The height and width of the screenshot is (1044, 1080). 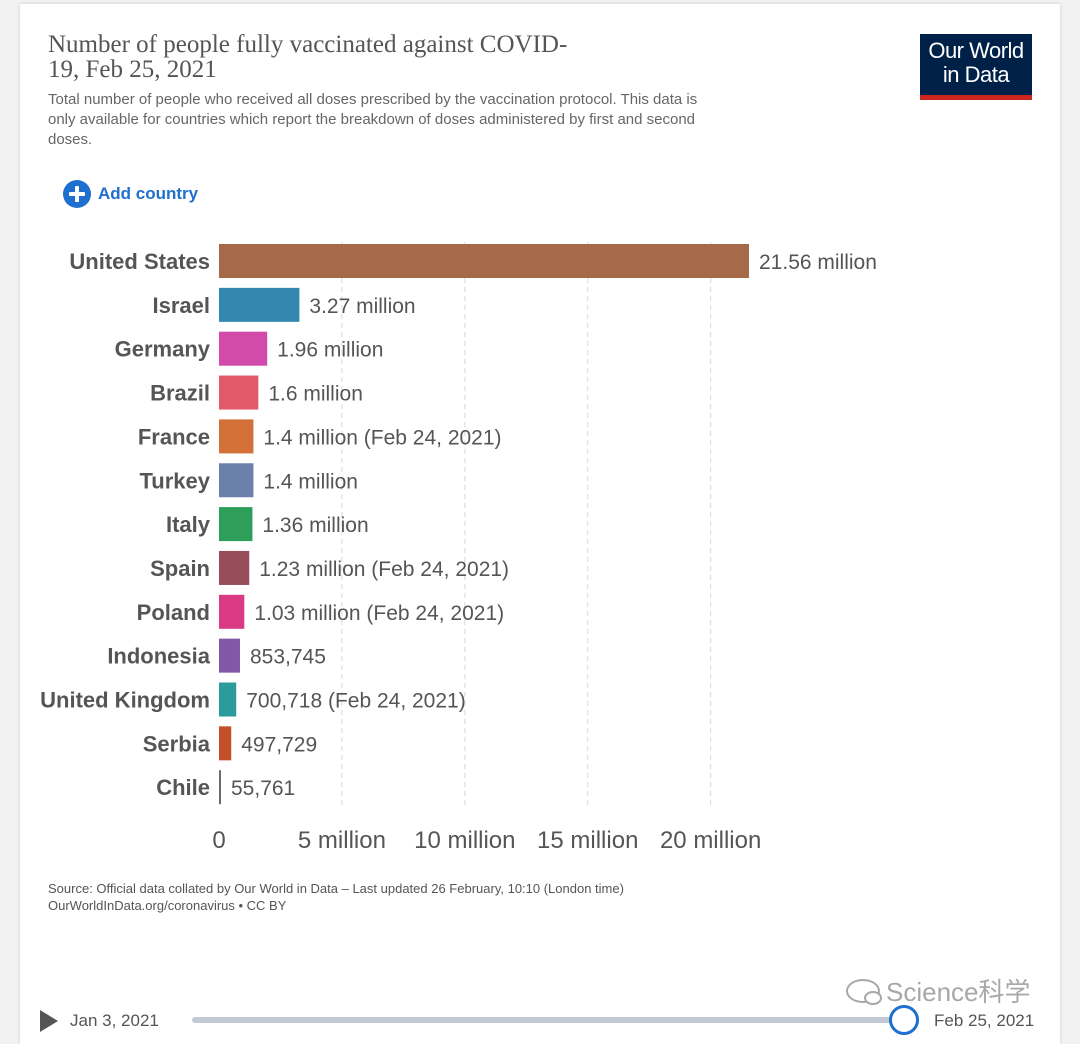 I want to click on category-label-6: Italy, so click(x=188, y=524).